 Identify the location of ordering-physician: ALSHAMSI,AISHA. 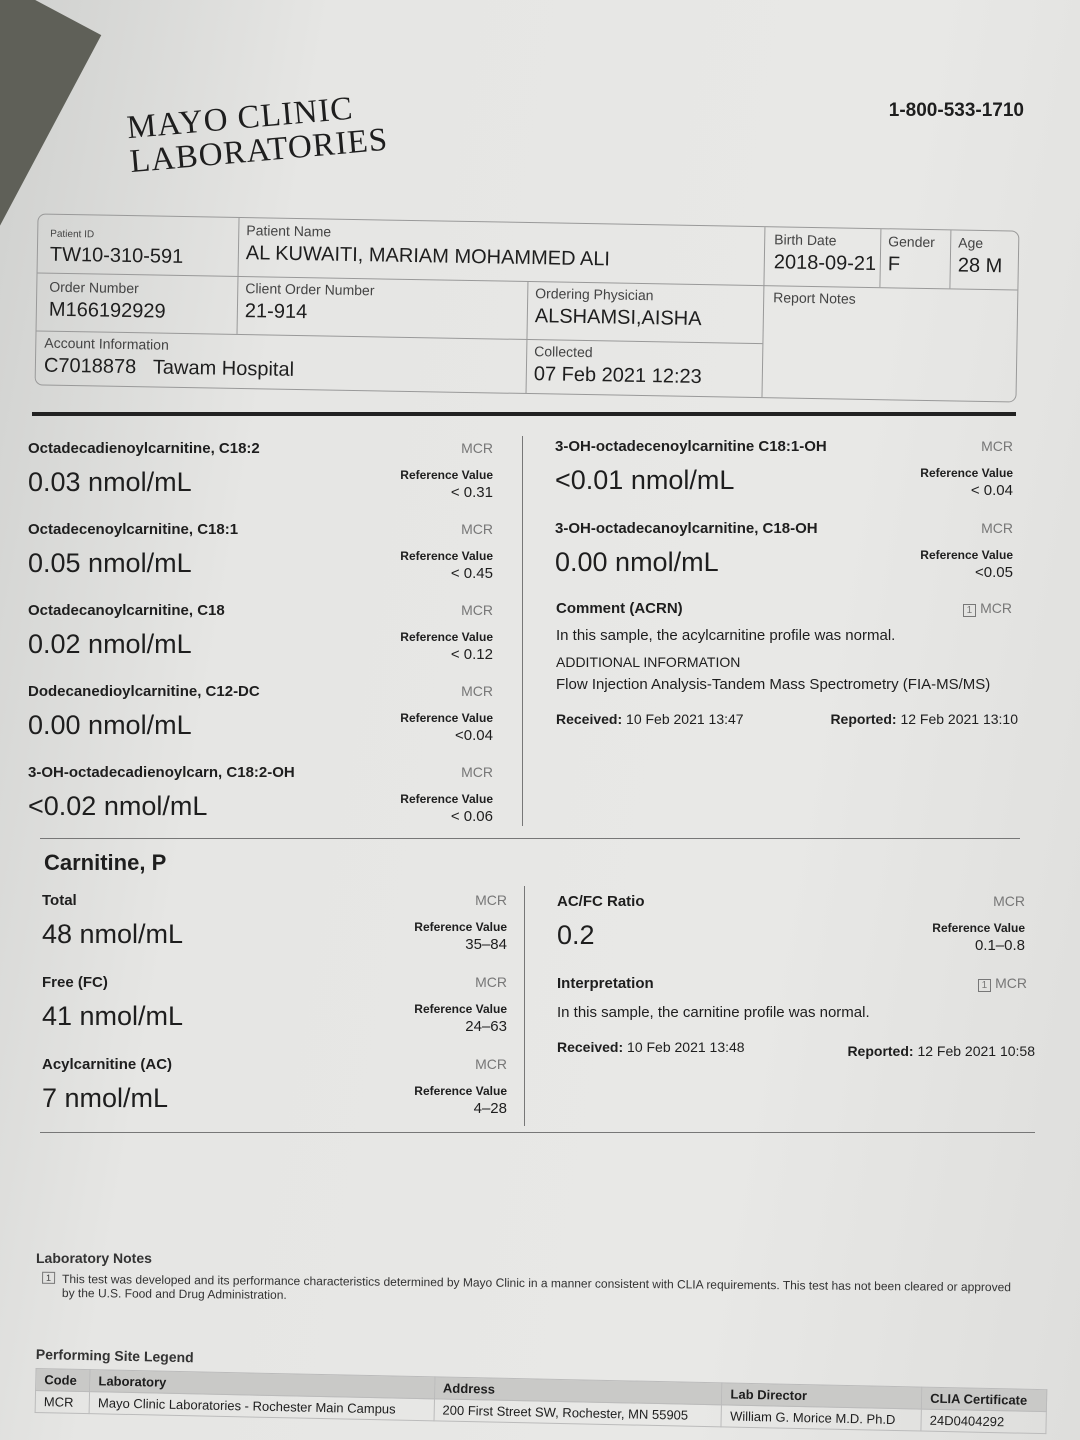
(618, 318).